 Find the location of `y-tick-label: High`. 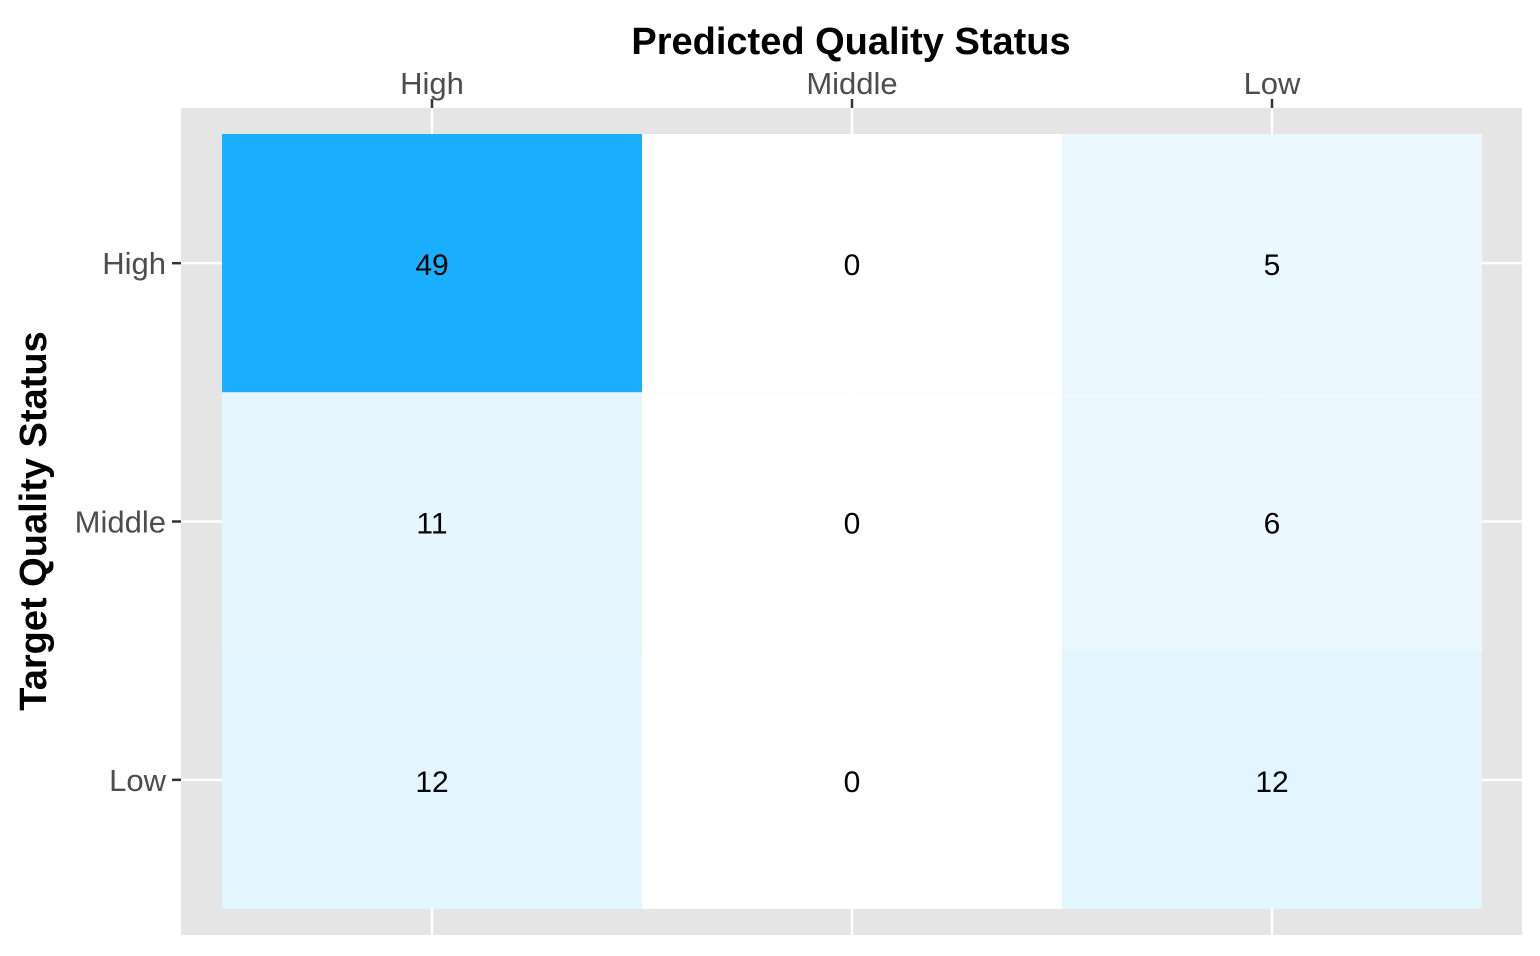

y-tick-label: High is located at coordinates (134, 263).